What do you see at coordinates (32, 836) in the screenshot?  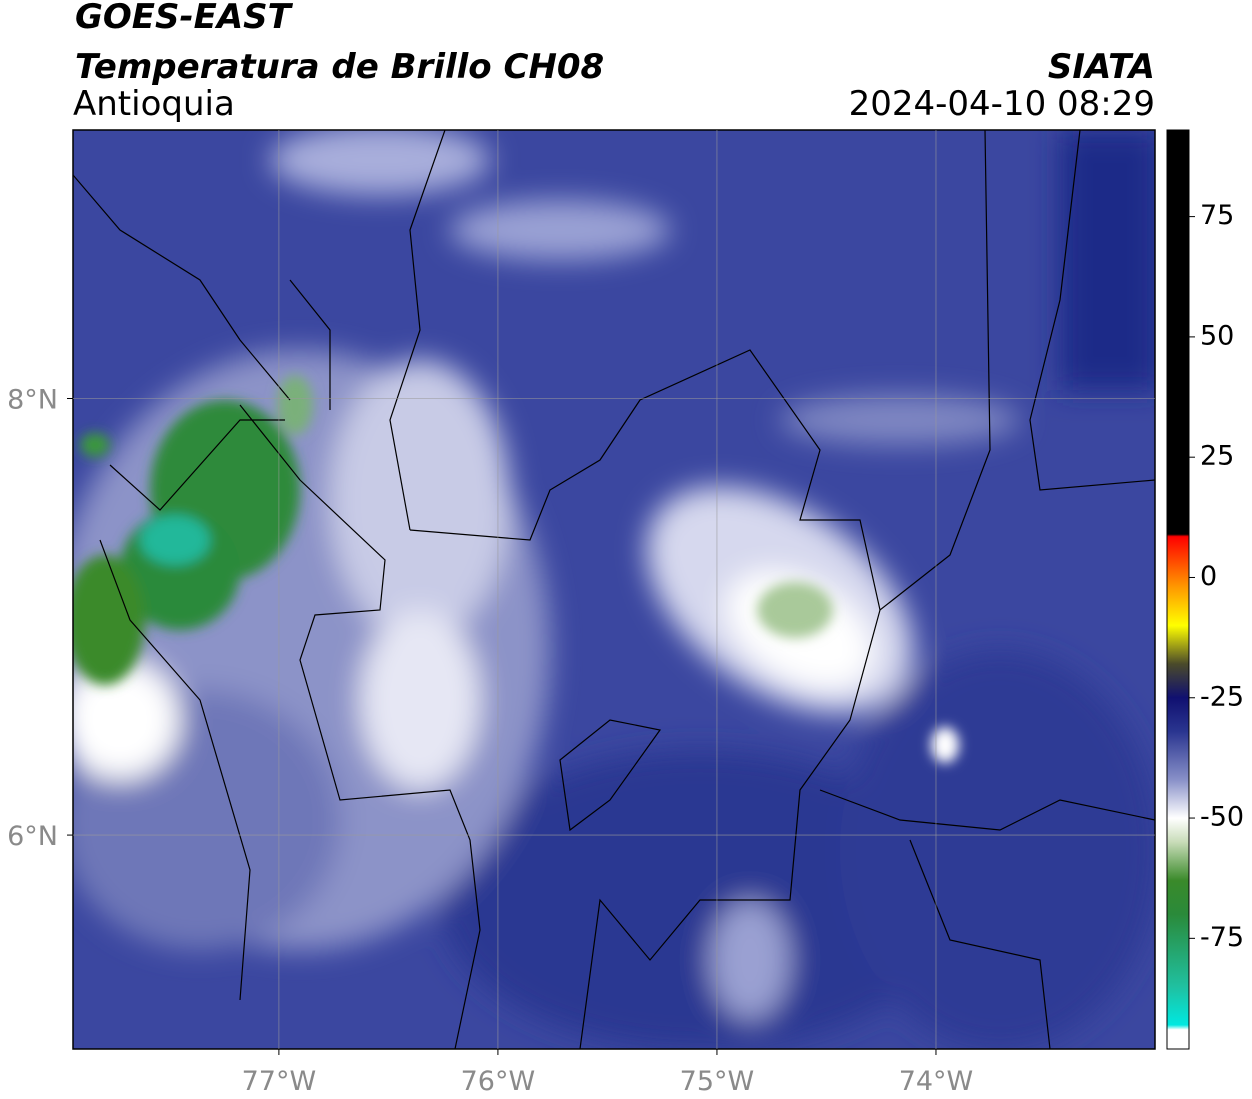 I see `lat-tick-label: 6°N` at bounding box center [32, 836].